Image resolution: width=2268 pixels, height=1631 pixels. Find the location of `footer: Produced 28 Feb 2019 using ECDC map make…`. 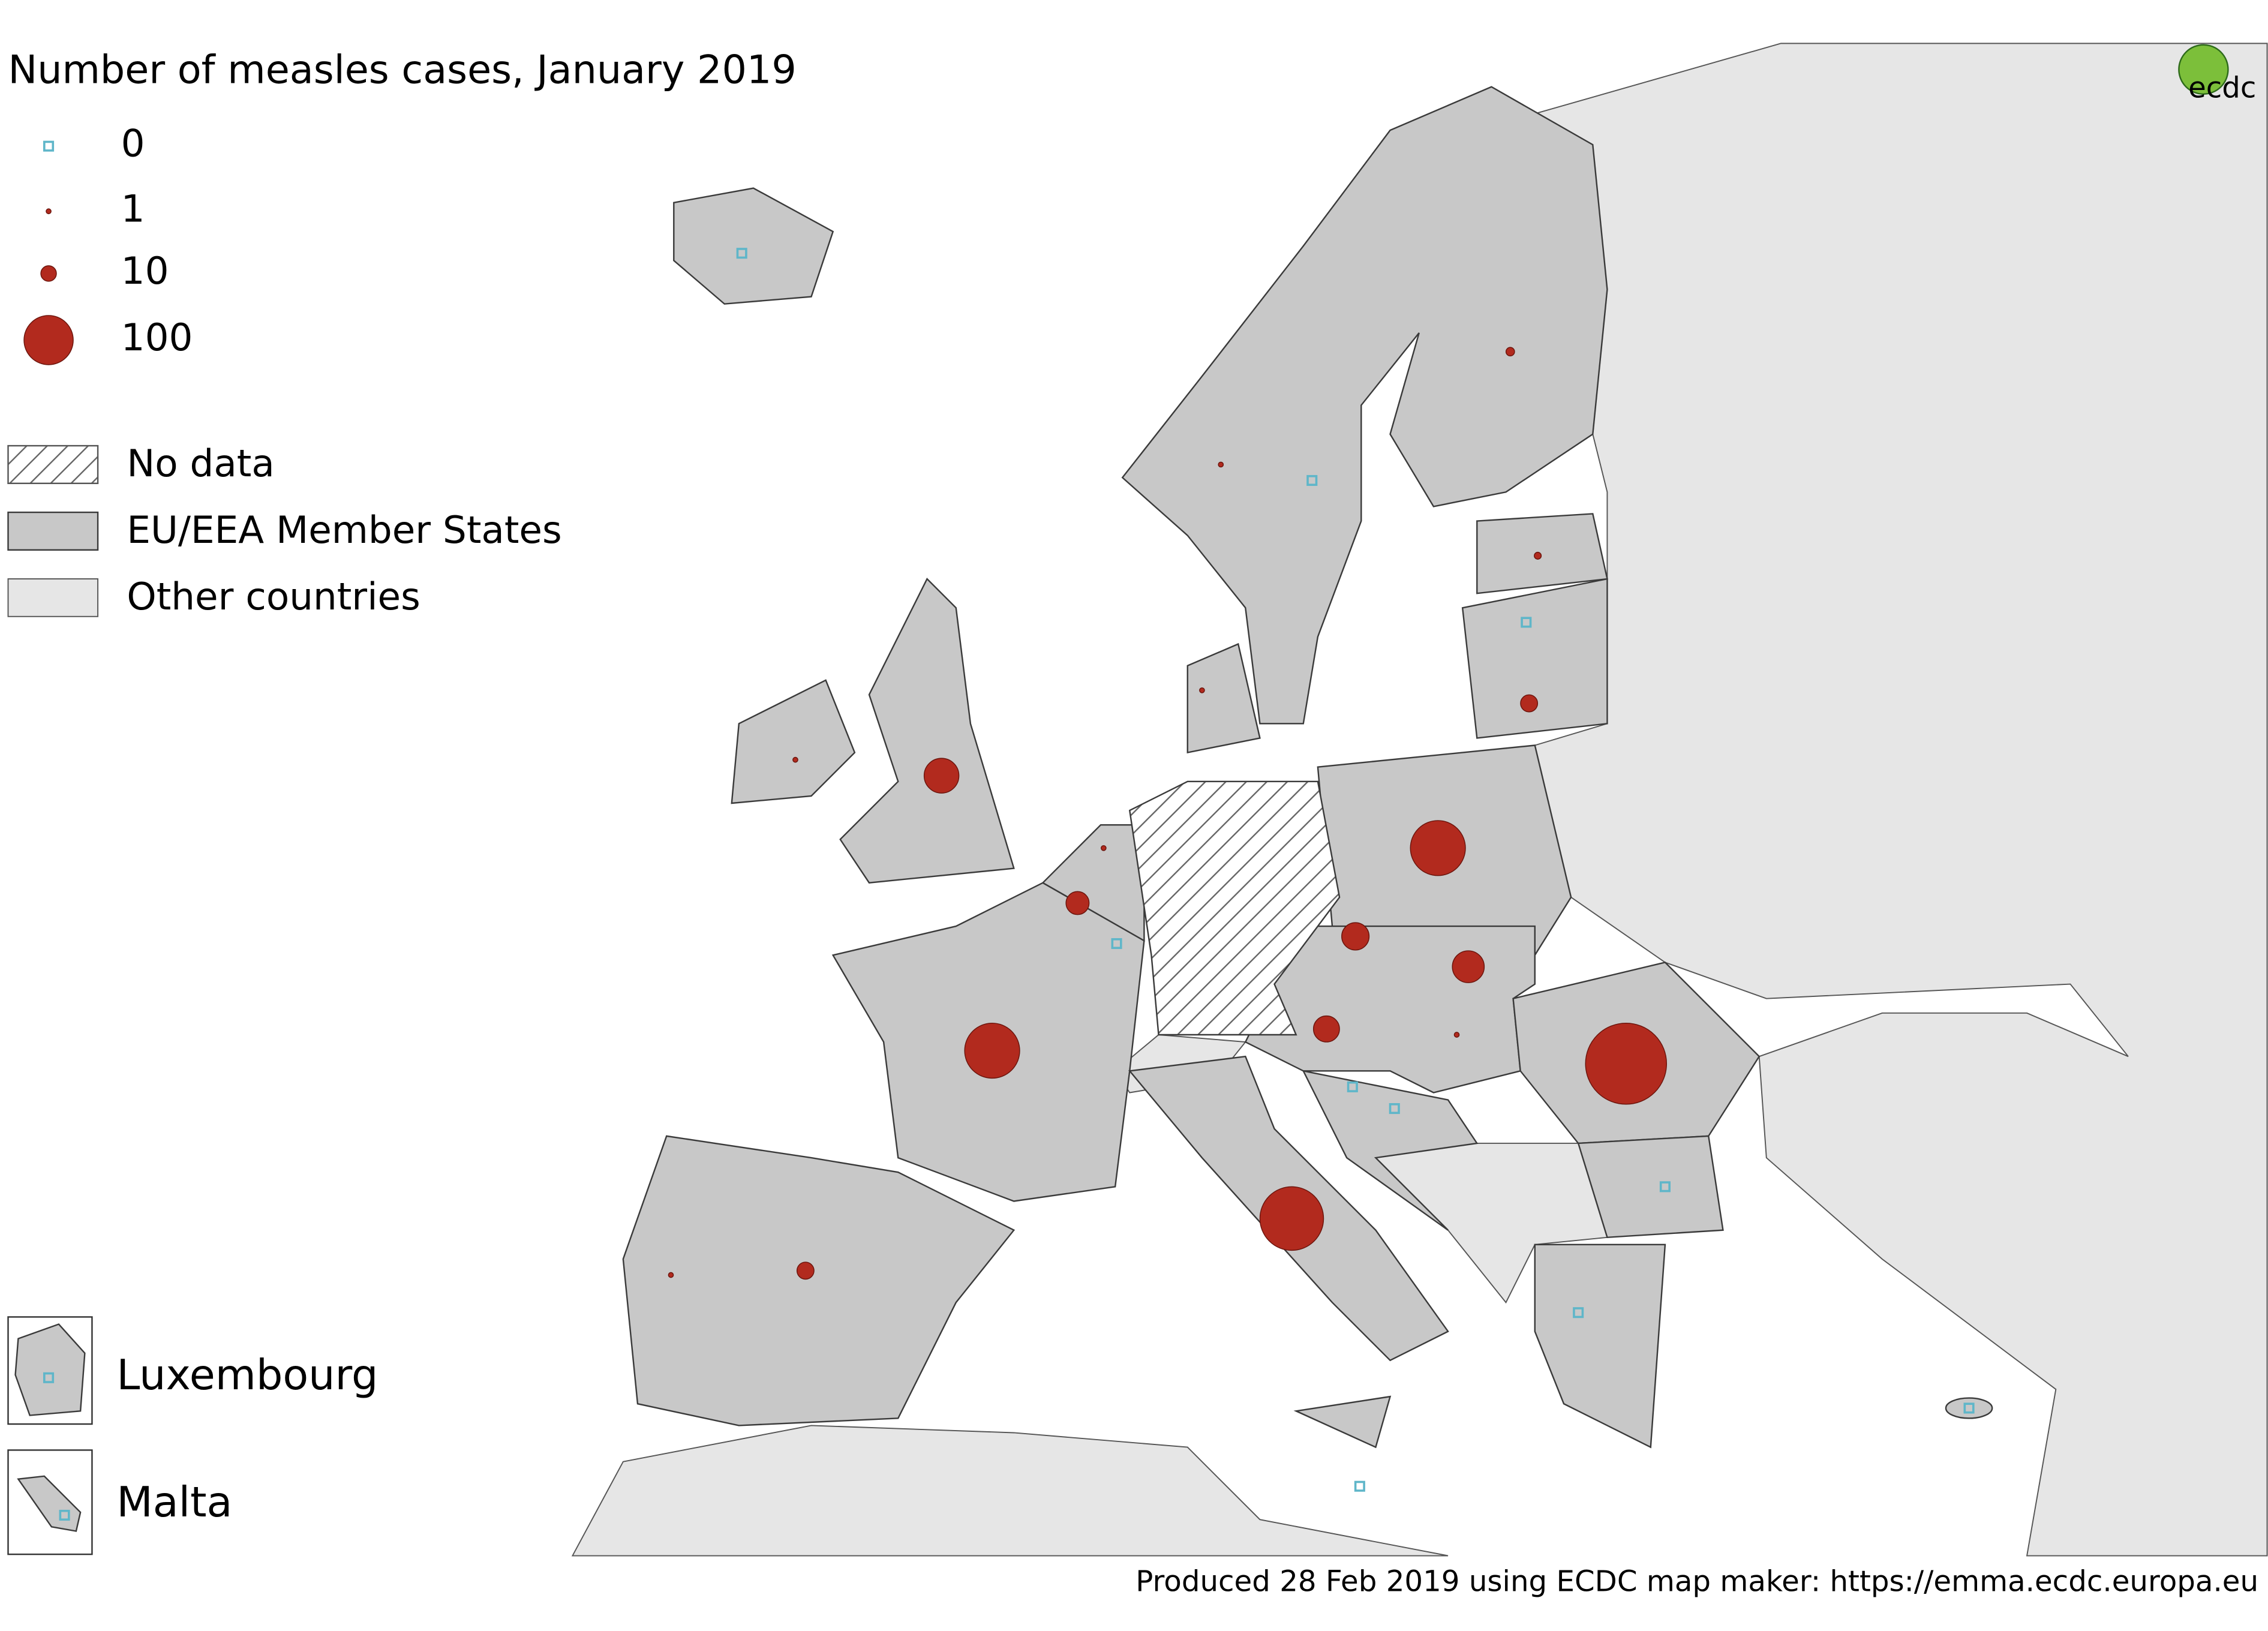

footer: Produced 28 Feb 2019 using ECDC map make… is located at coordinates (1697, 1581).